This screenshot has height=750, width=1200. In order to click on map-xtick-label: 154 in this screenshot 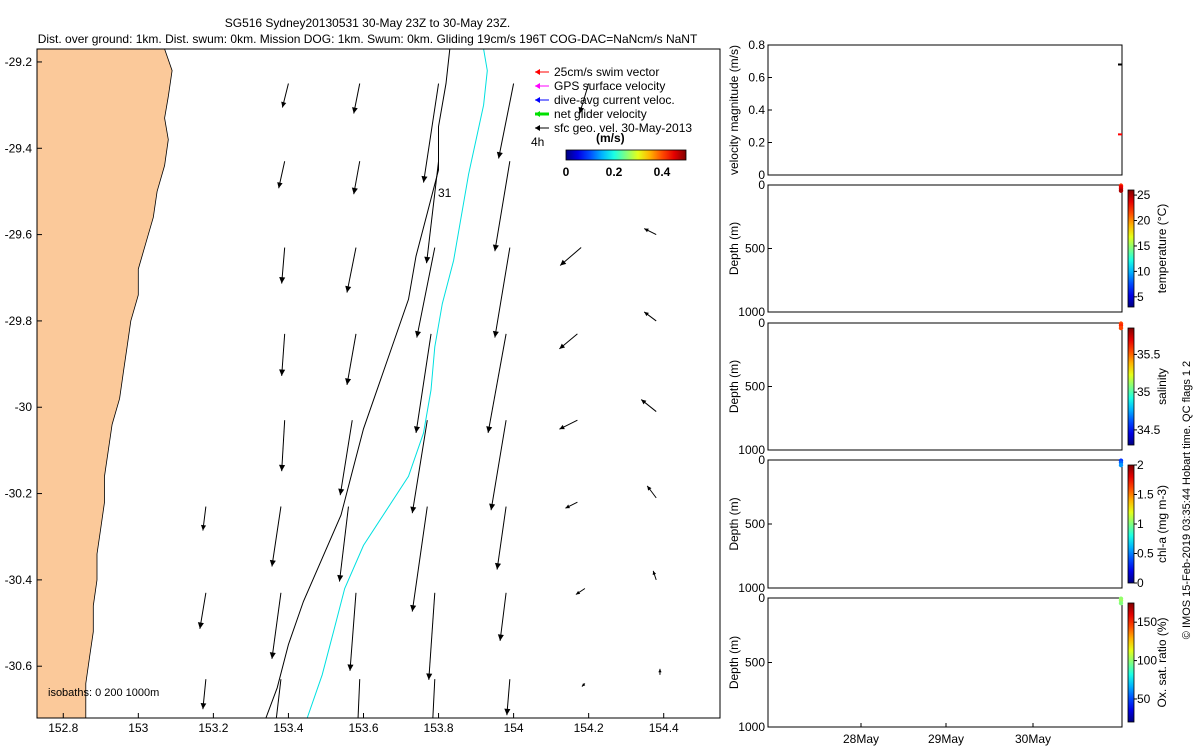, I will do `click(514, 728)`.